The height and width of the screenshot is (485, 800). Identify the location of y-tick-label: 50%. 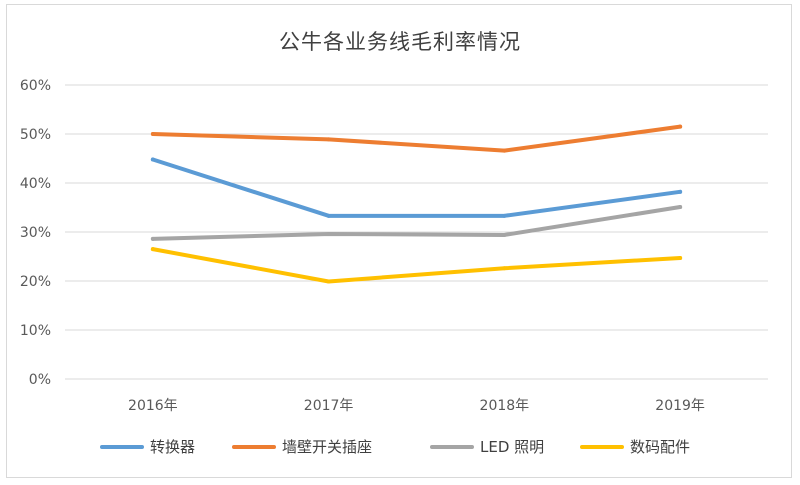
(35, 135).